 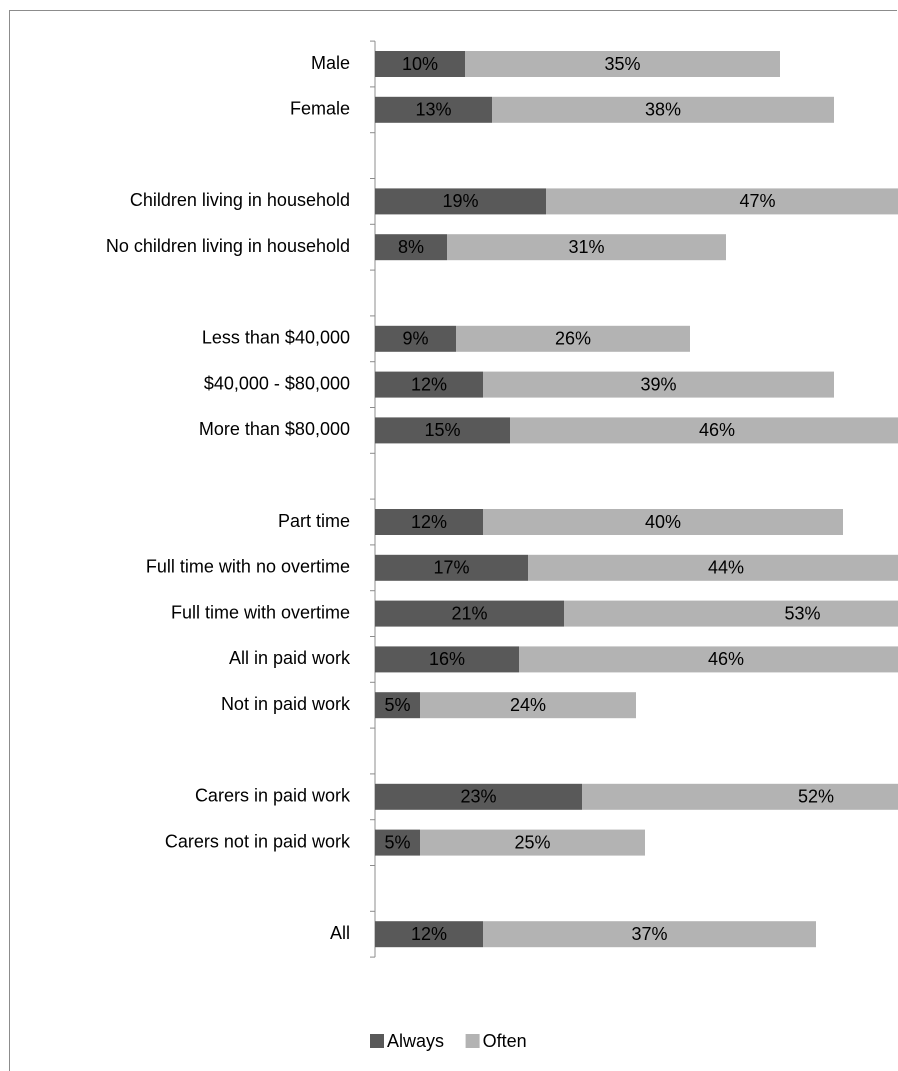 What do you see at coordinates (273, 796) in the screenshot?
I see `category-label: Carers in paid work` at bounding box center [273, 796].